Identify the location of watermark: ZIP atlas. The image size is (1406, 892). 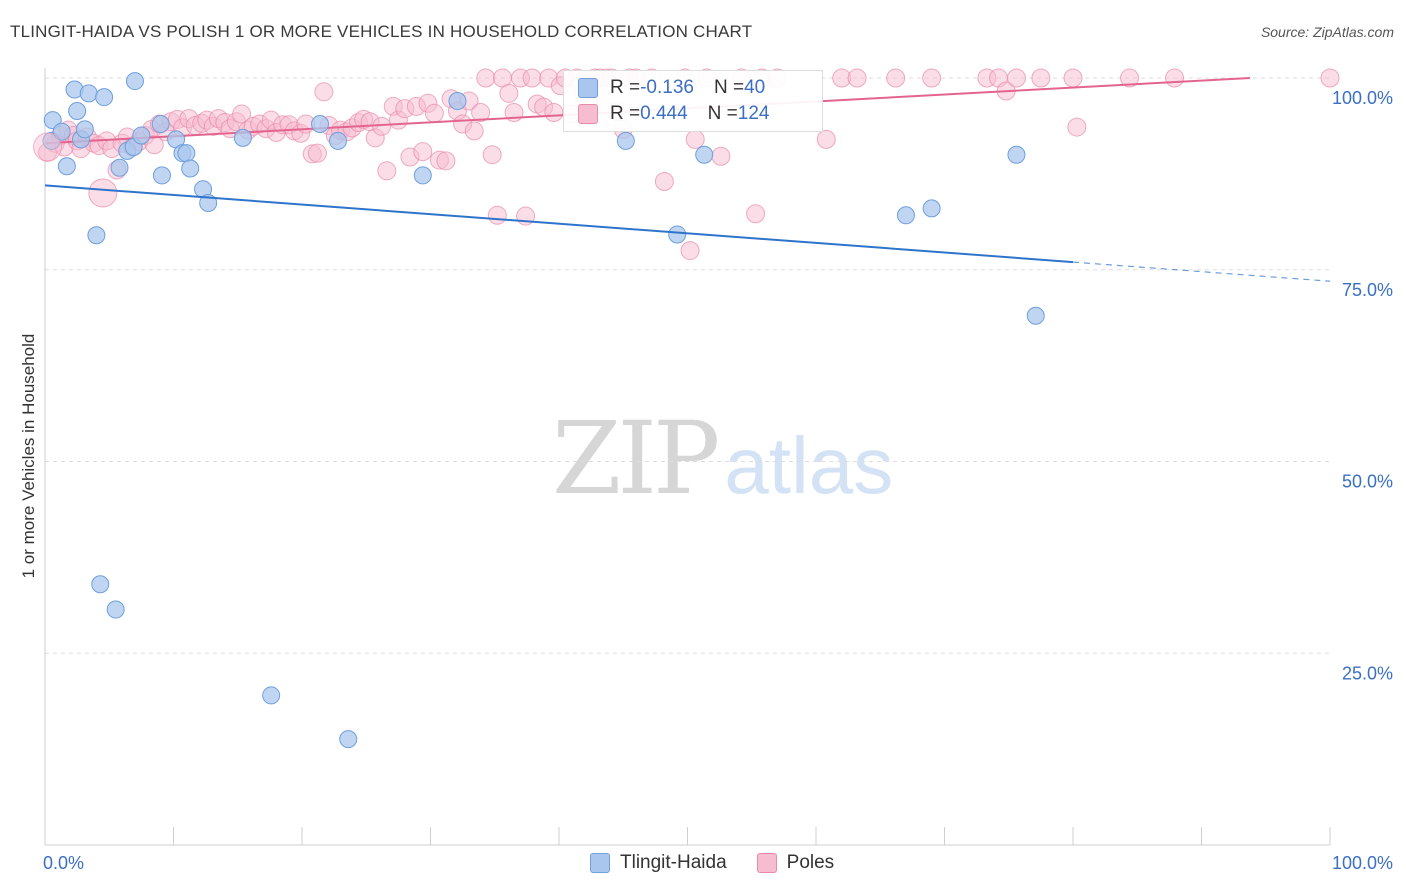
(722, 458).